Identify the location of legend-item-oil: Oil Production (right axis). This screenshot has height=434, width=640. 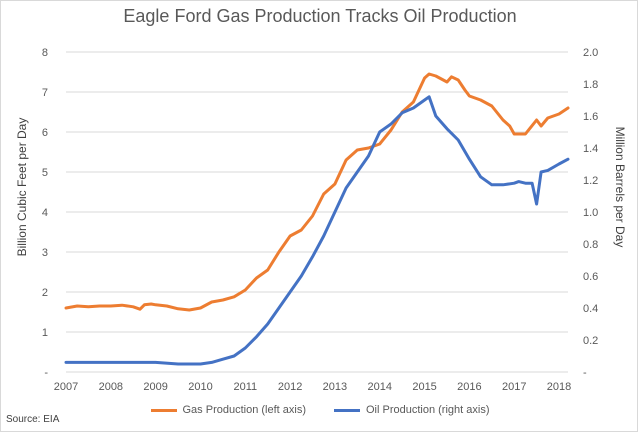
(412, 410).